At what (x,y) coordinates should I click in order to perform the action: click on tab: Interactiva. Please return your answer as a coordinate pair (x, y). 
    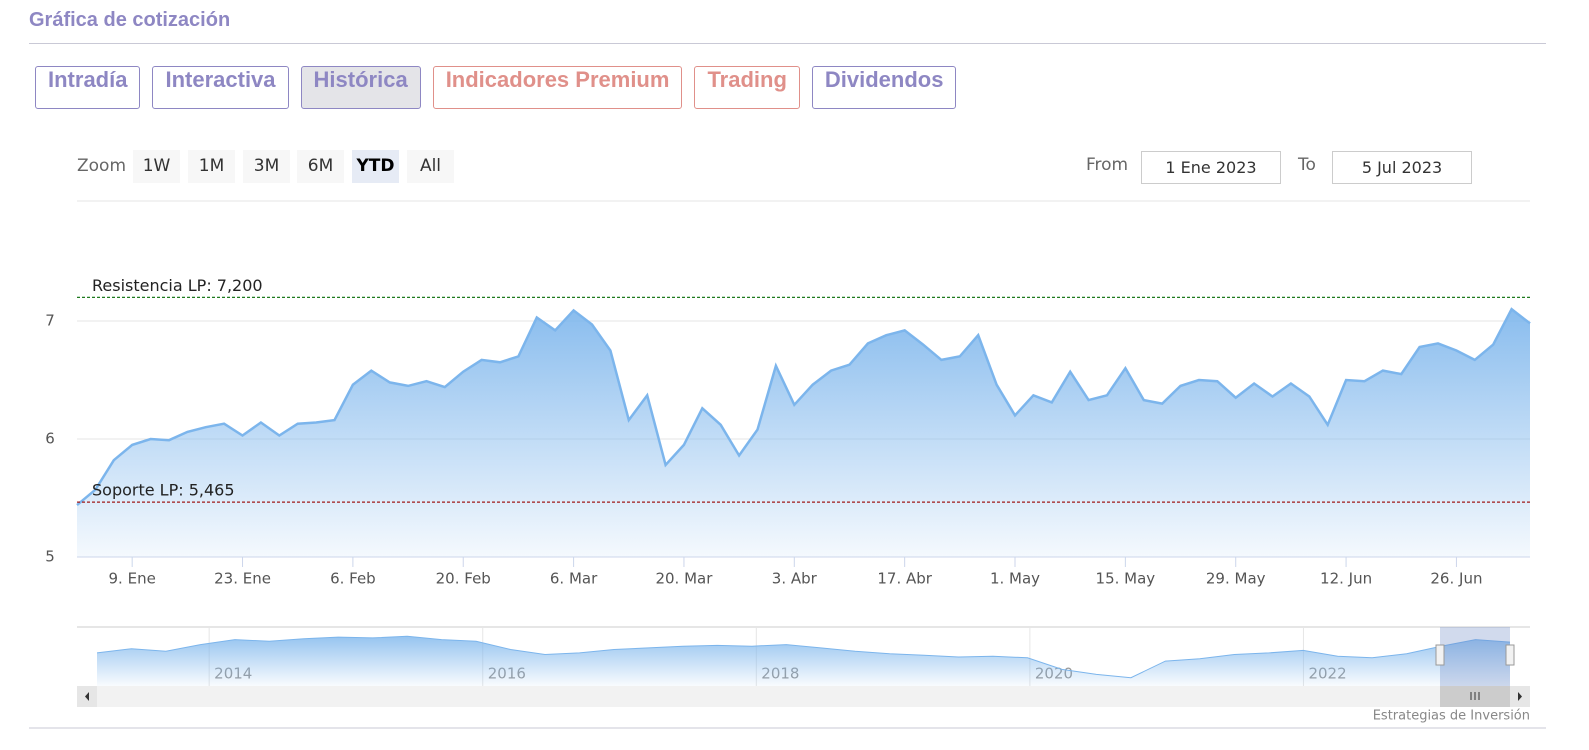
    Looking at the image, I should click on (220, 87).